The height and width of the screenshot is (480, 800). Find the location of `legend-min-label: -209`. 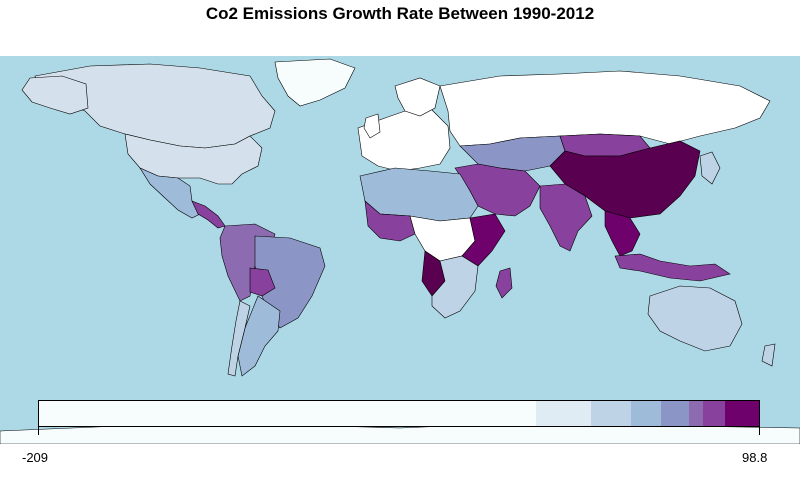

legend-min-label: -209 is located at coordinates (35, 457).